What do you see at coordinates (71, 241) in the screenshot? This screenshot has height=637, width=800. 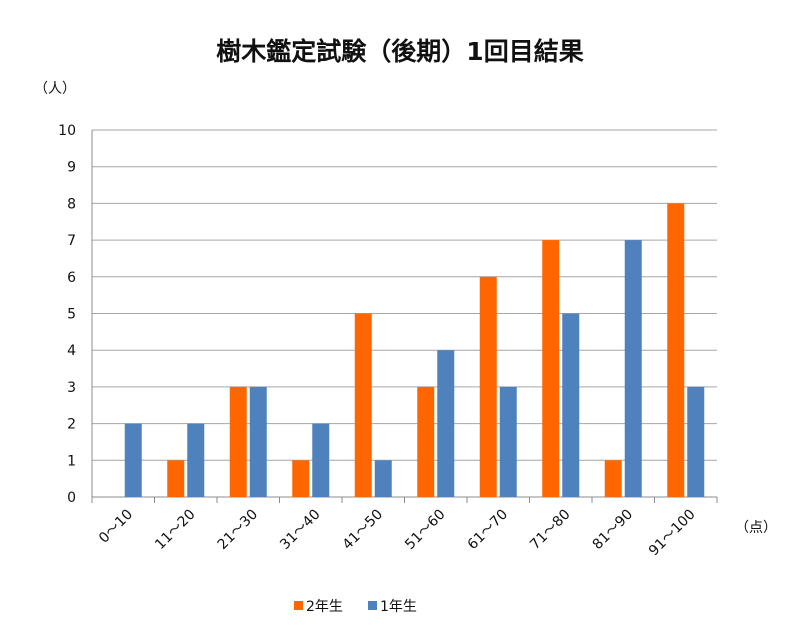 I see `y-tick-label: 7` at bounding box center [71, 241].